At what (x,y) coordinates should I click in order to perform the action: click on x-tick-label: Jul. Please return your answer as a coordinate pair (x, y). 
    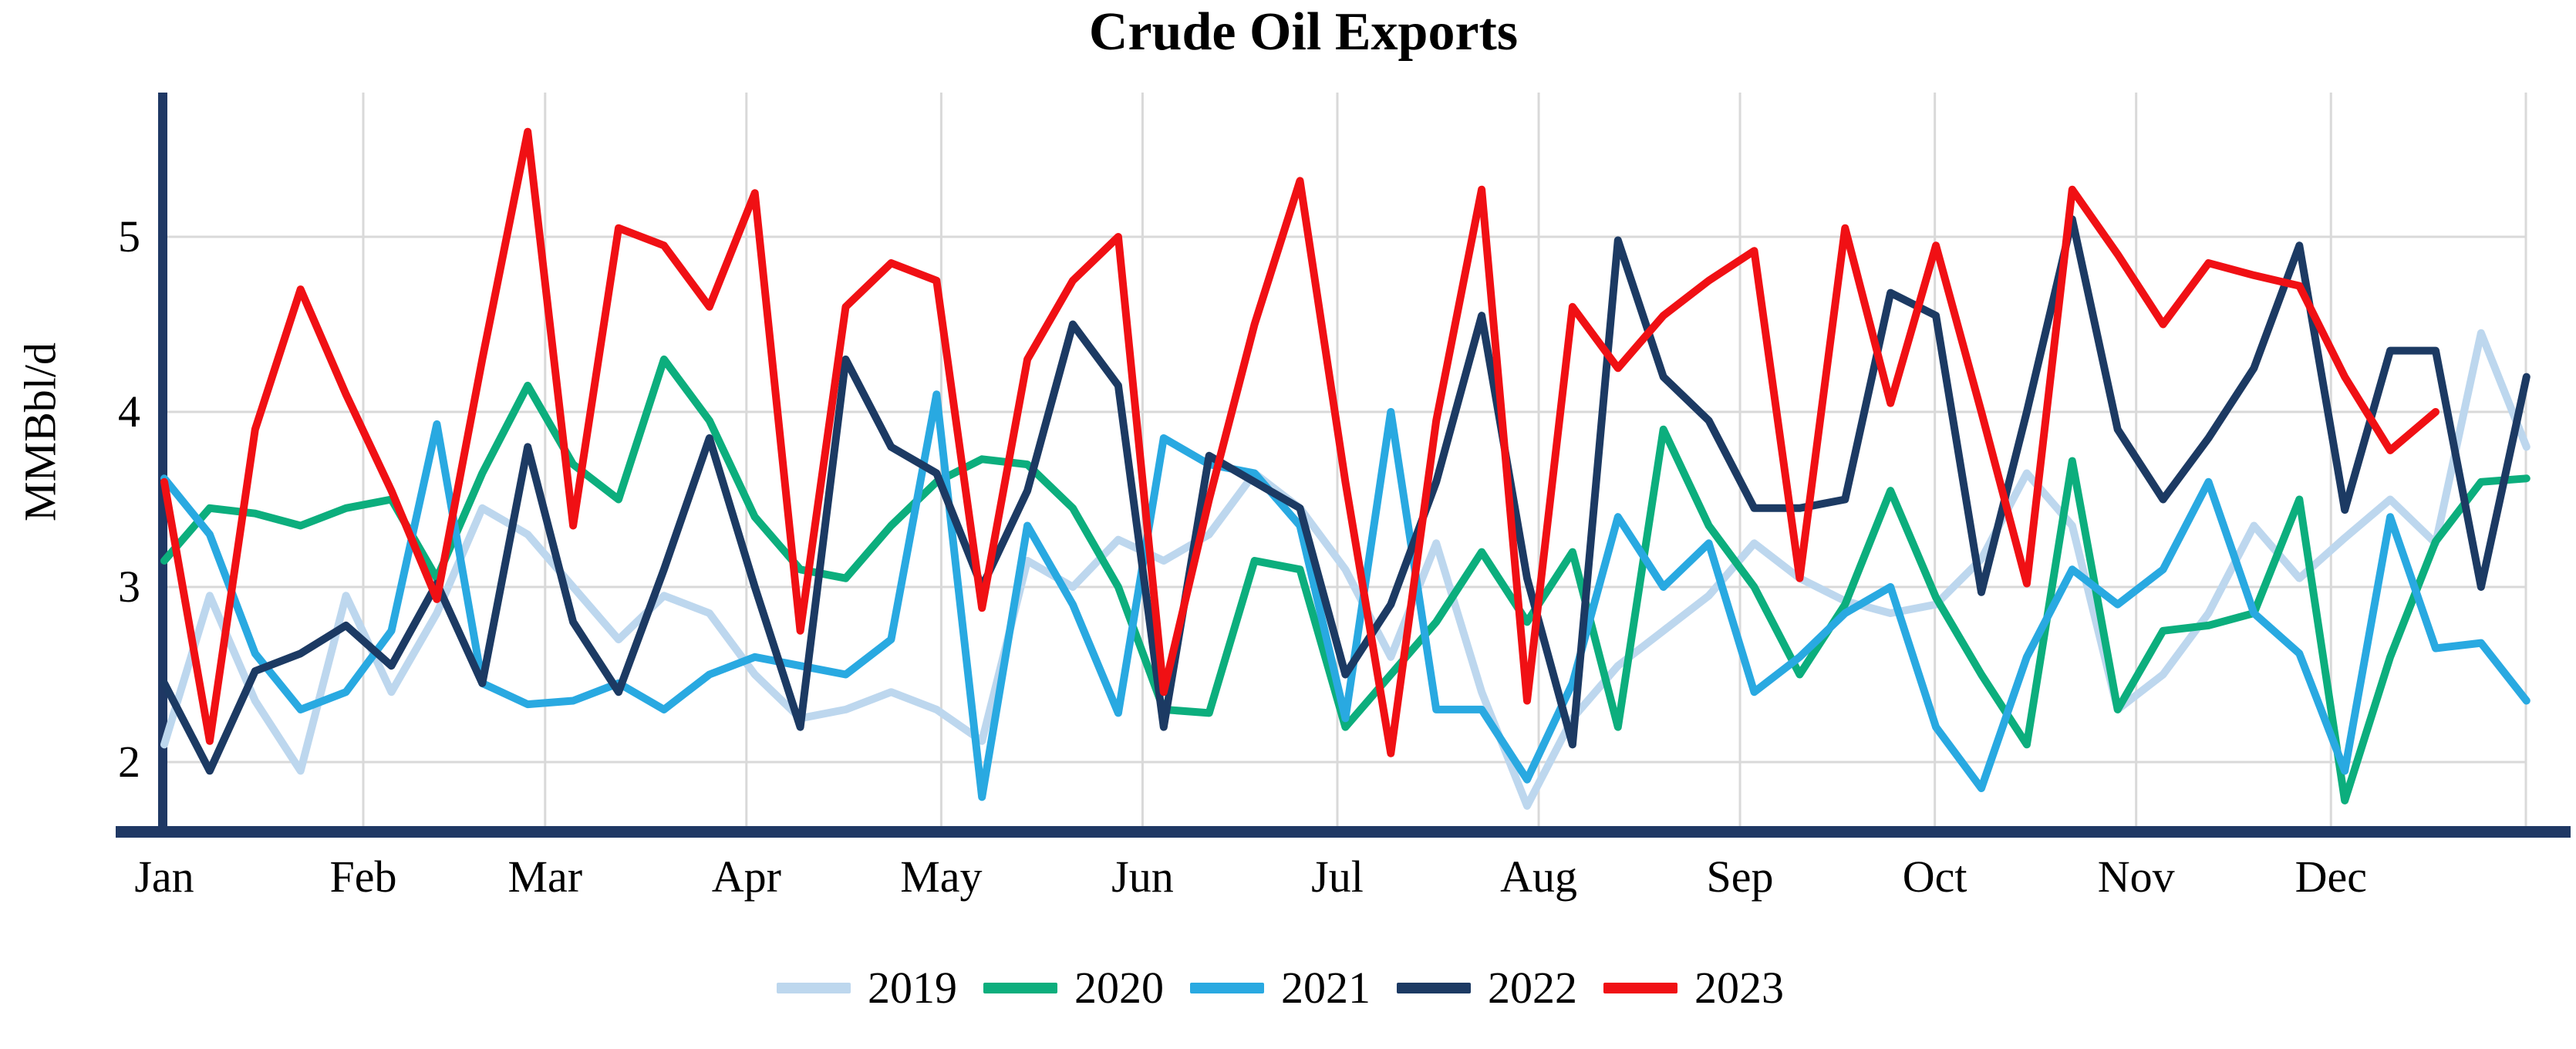
    Looking at the image, I should click on (1337, 877).